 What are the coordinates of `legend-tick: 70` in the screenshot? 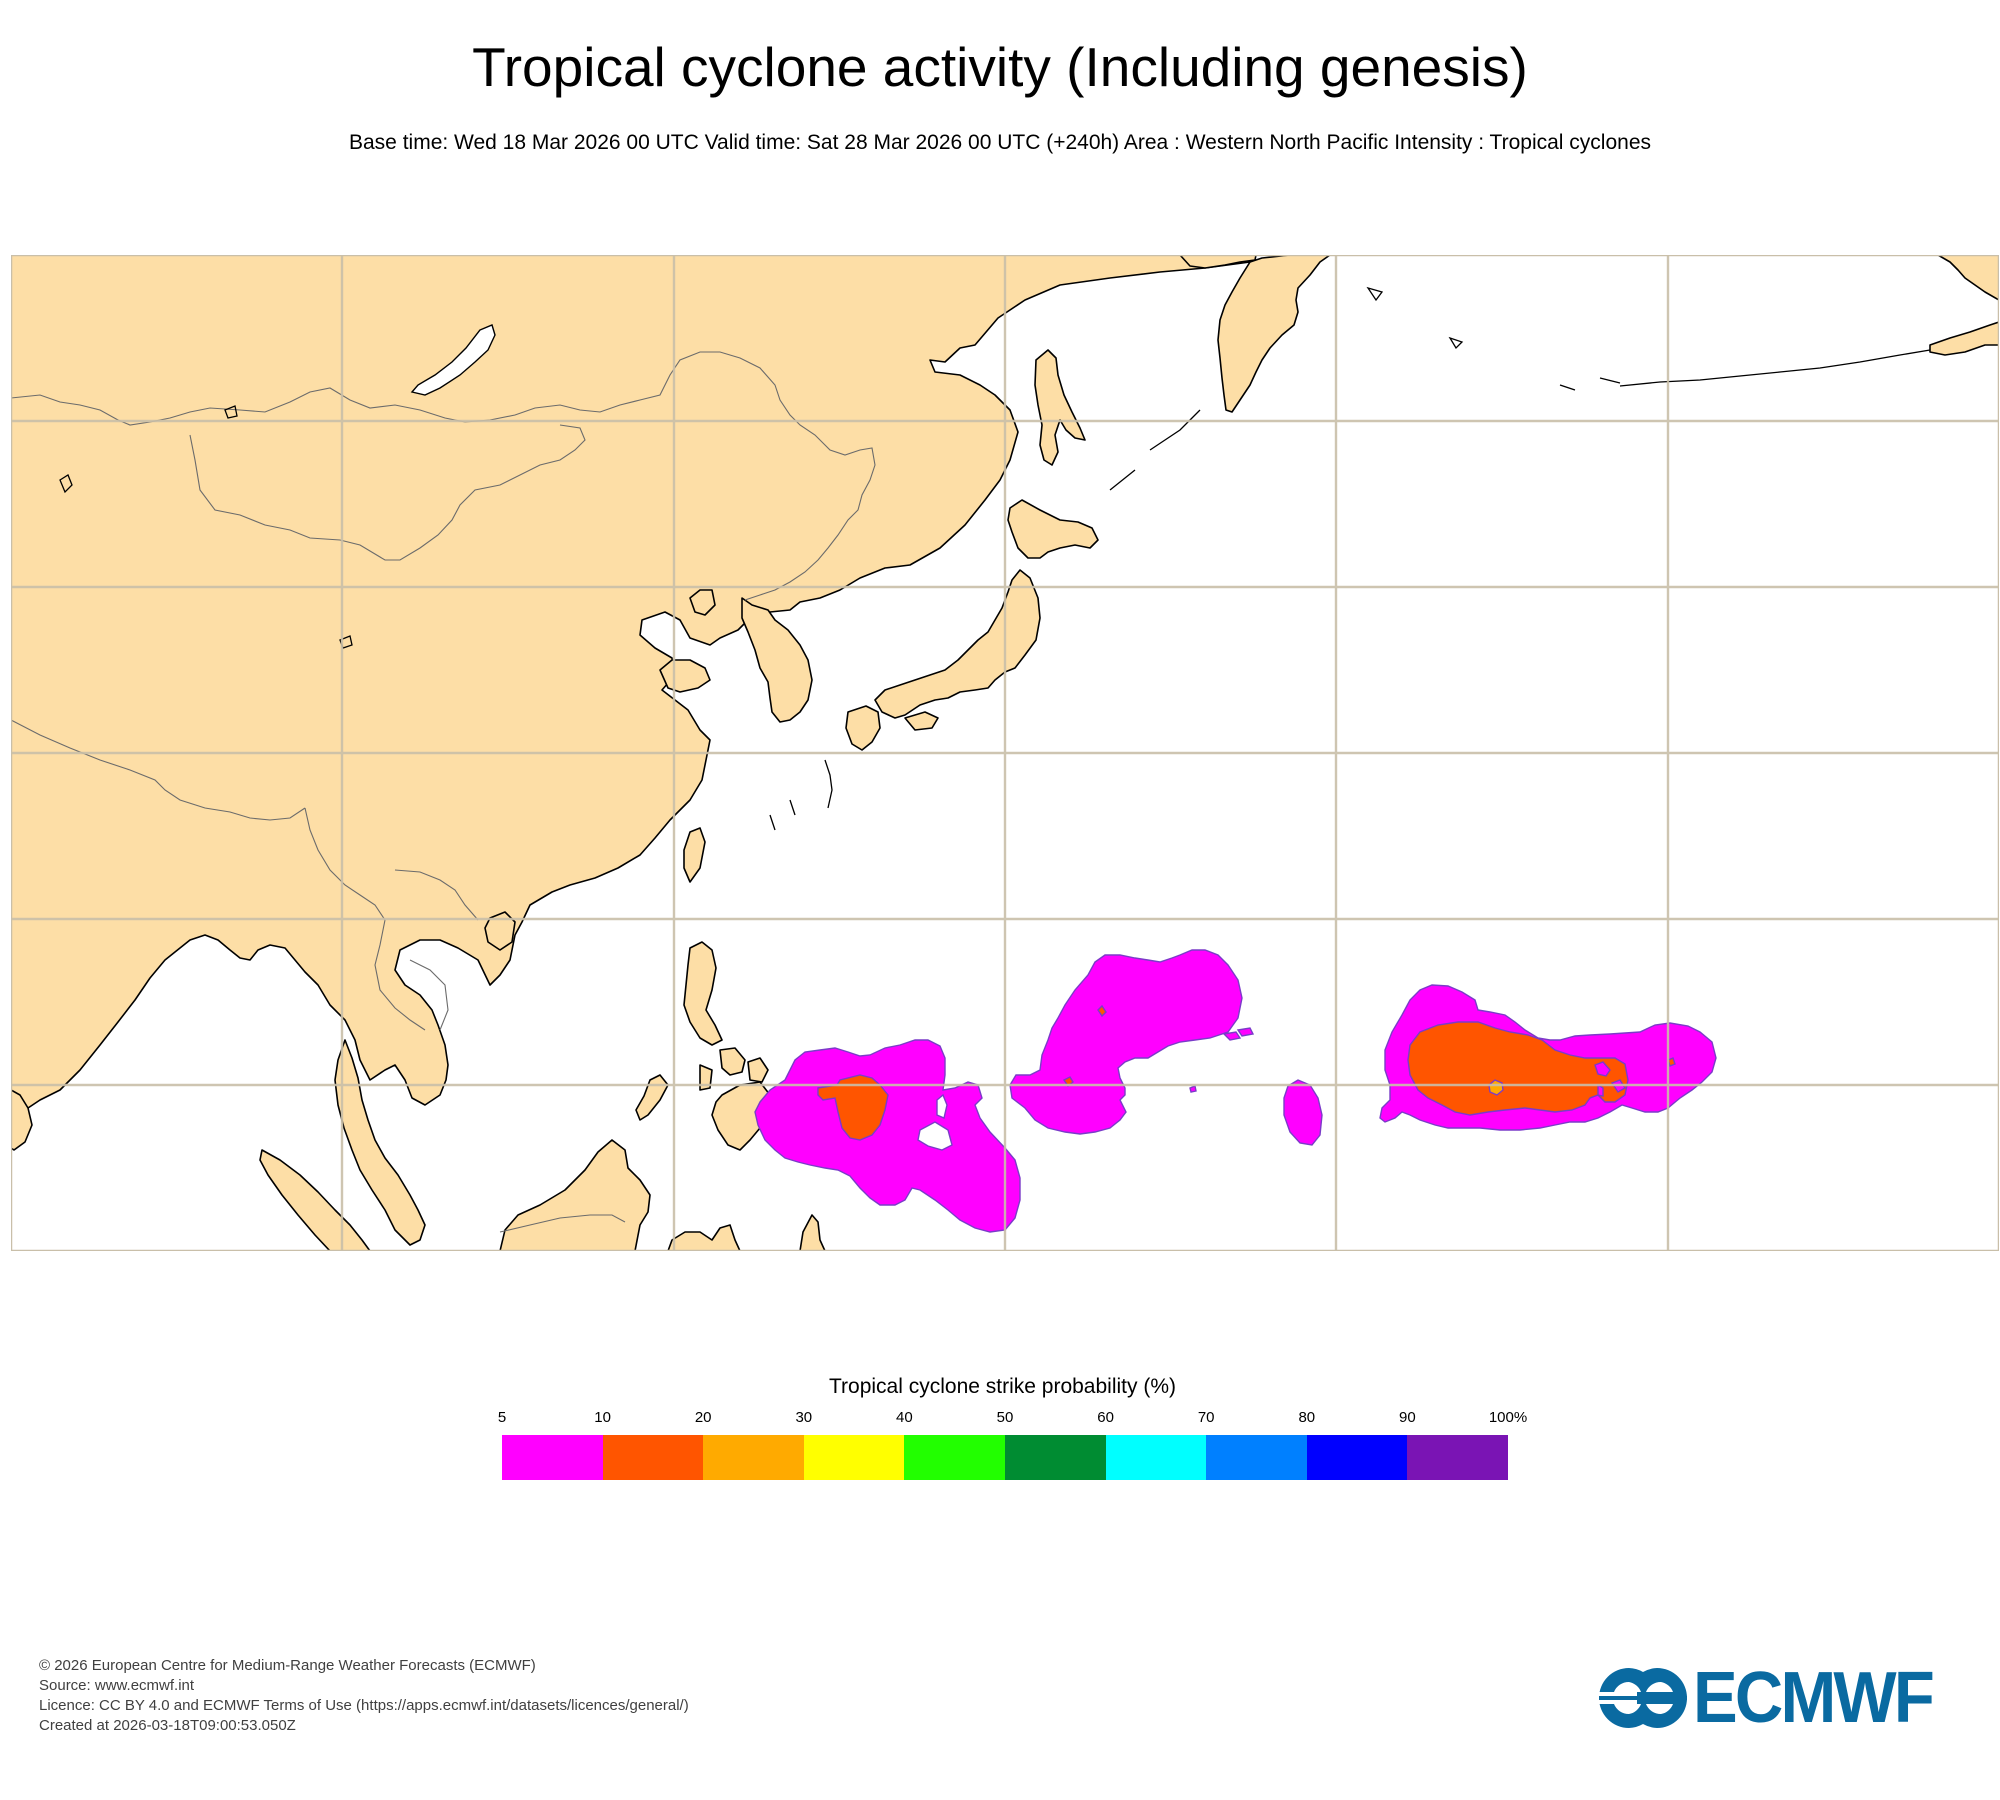 It's located at (1206, 1417).